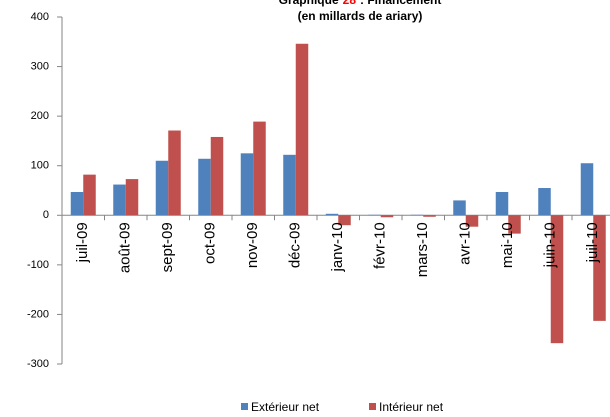 This screenshot has width=610, height=417. Describe the element at coordinates (252, 245) in the screenshot. I see `x-tick-label: nov-09` at that location.